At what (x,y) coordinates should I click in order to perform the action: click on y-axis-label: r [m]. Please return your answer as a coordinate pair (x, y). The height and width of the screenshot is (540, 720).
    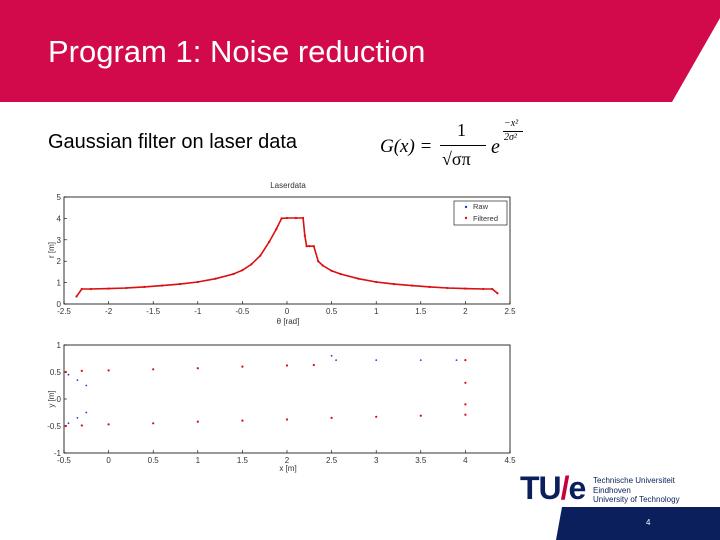
    Looking at the image, I should click on (51, 250).